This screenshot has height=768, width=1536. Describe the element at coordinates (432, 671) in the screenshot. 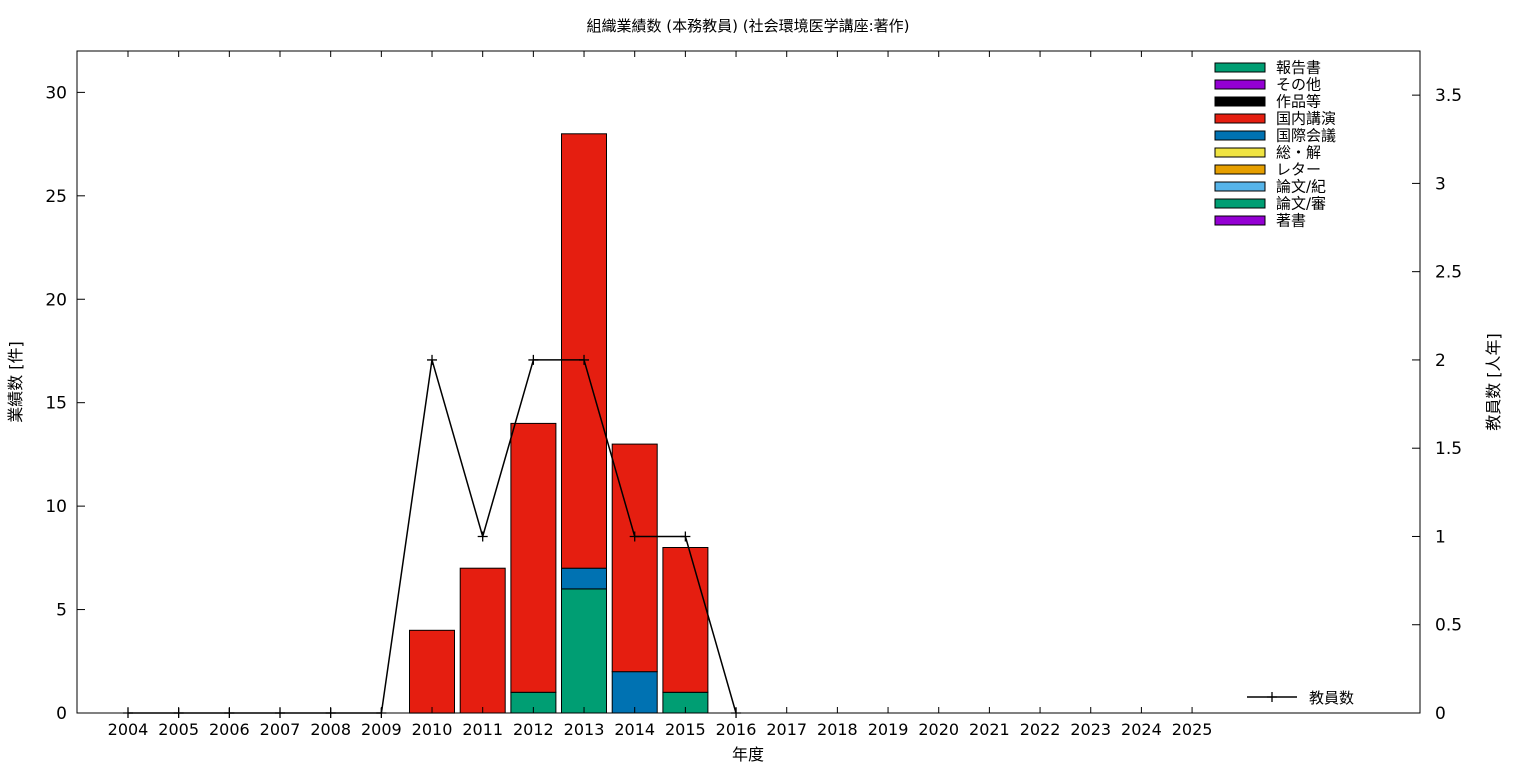

I see `bar-2010-国内講演` at that location.